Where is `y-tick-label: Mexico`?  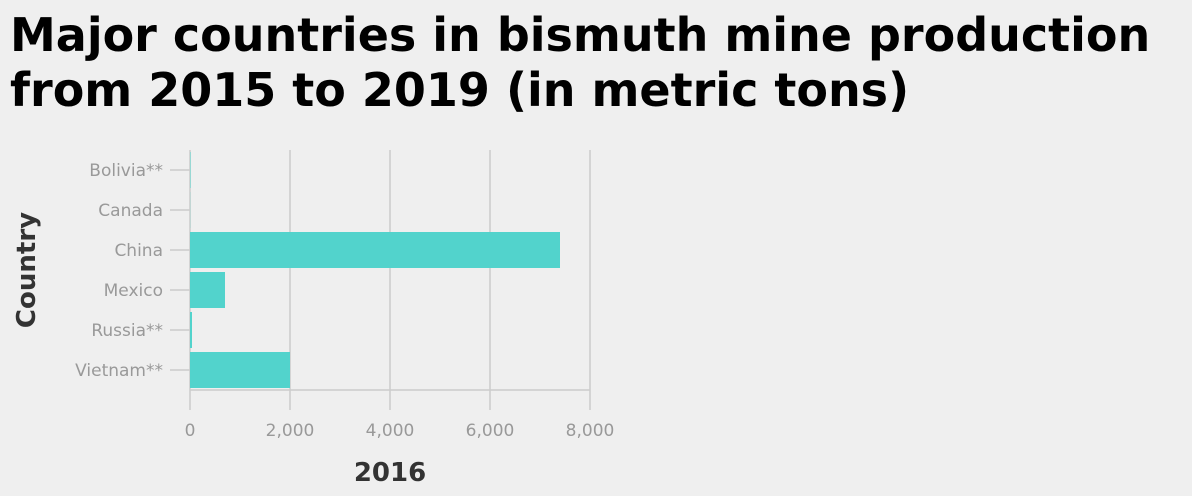 y-tick-label: Mexico is located at coordinates (133, 291).